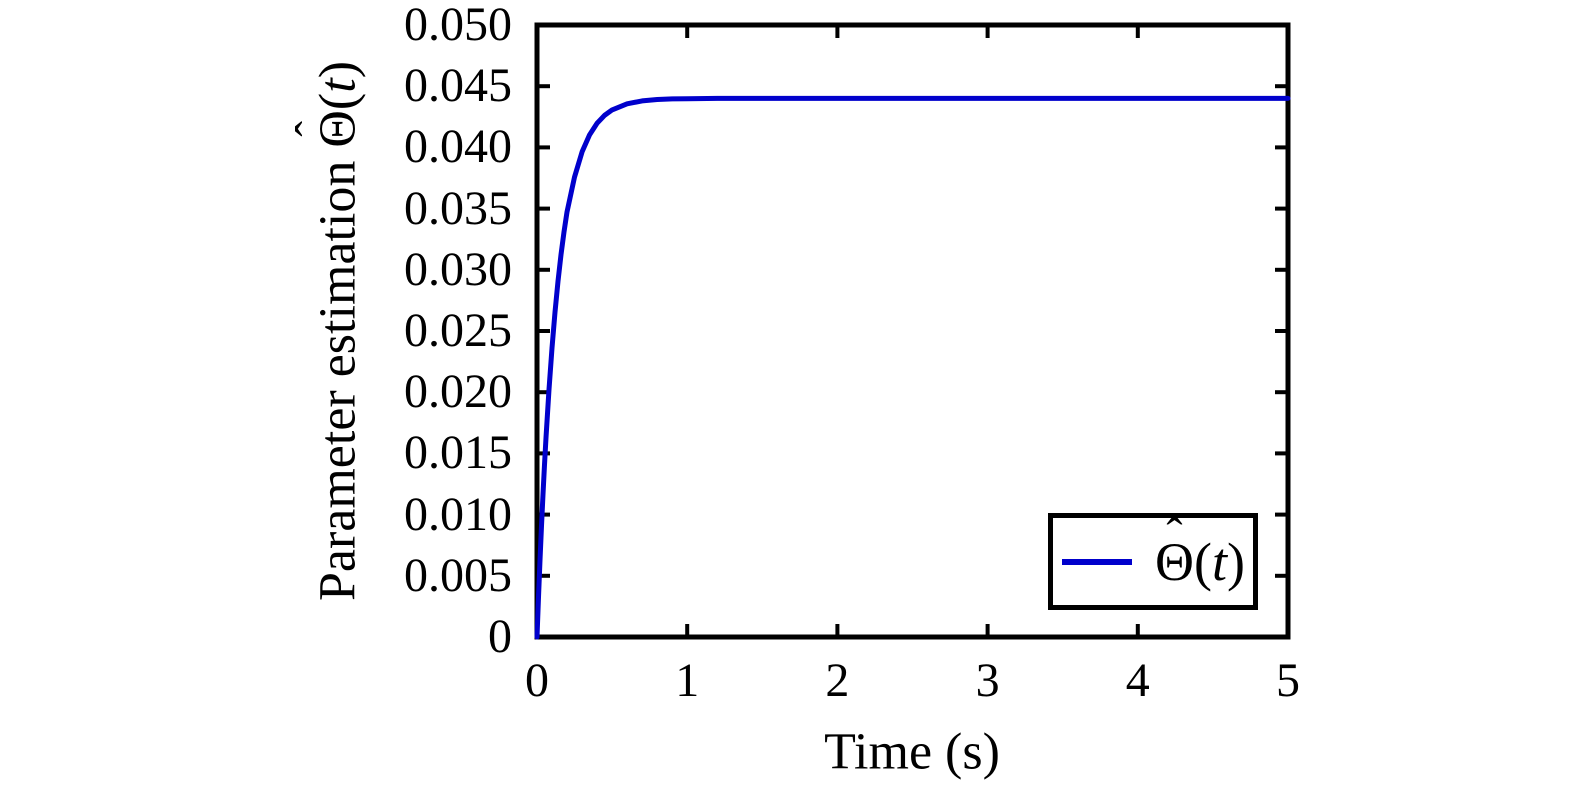  Describe the element at coordinates (912, 752) in the screenshot. I see `x-axis-title: Time (s)` at that location.